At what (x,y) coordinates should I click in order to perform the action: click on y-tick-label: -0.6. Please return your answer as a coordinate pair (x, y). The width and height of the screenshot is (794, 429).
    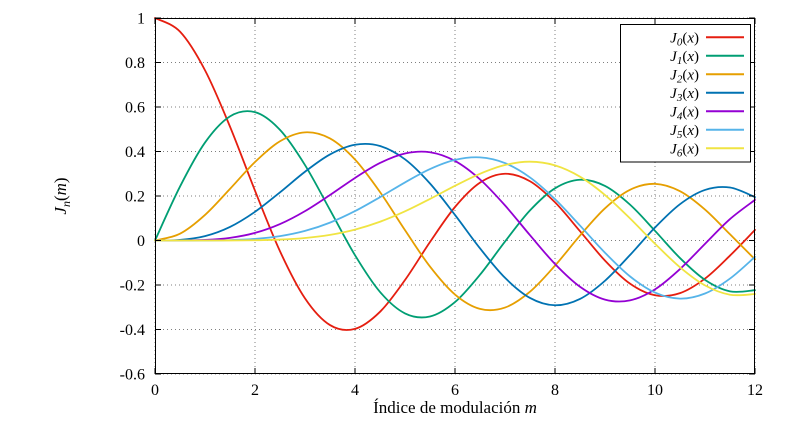
    Looking at the image, I should click on (132, 375).